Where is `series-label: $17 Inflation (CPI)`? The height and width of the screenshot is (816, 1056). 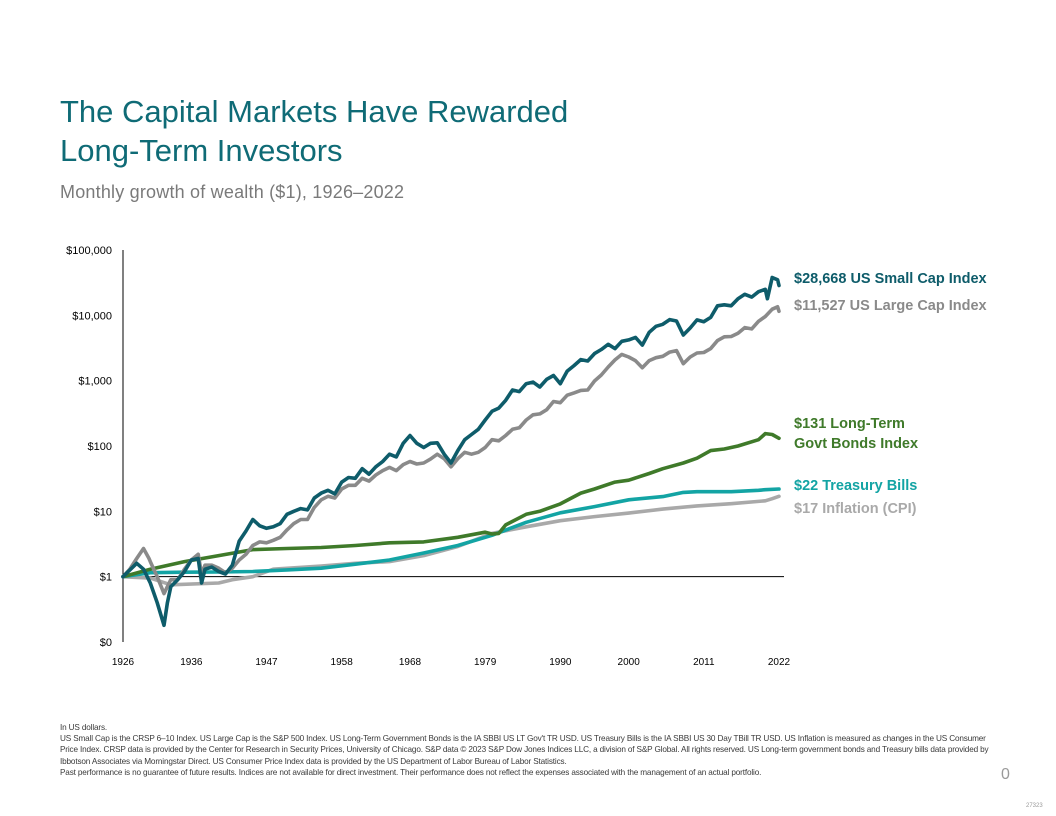 series-label: $17 Inflation (CPI) is located at coordinates (855, 509).